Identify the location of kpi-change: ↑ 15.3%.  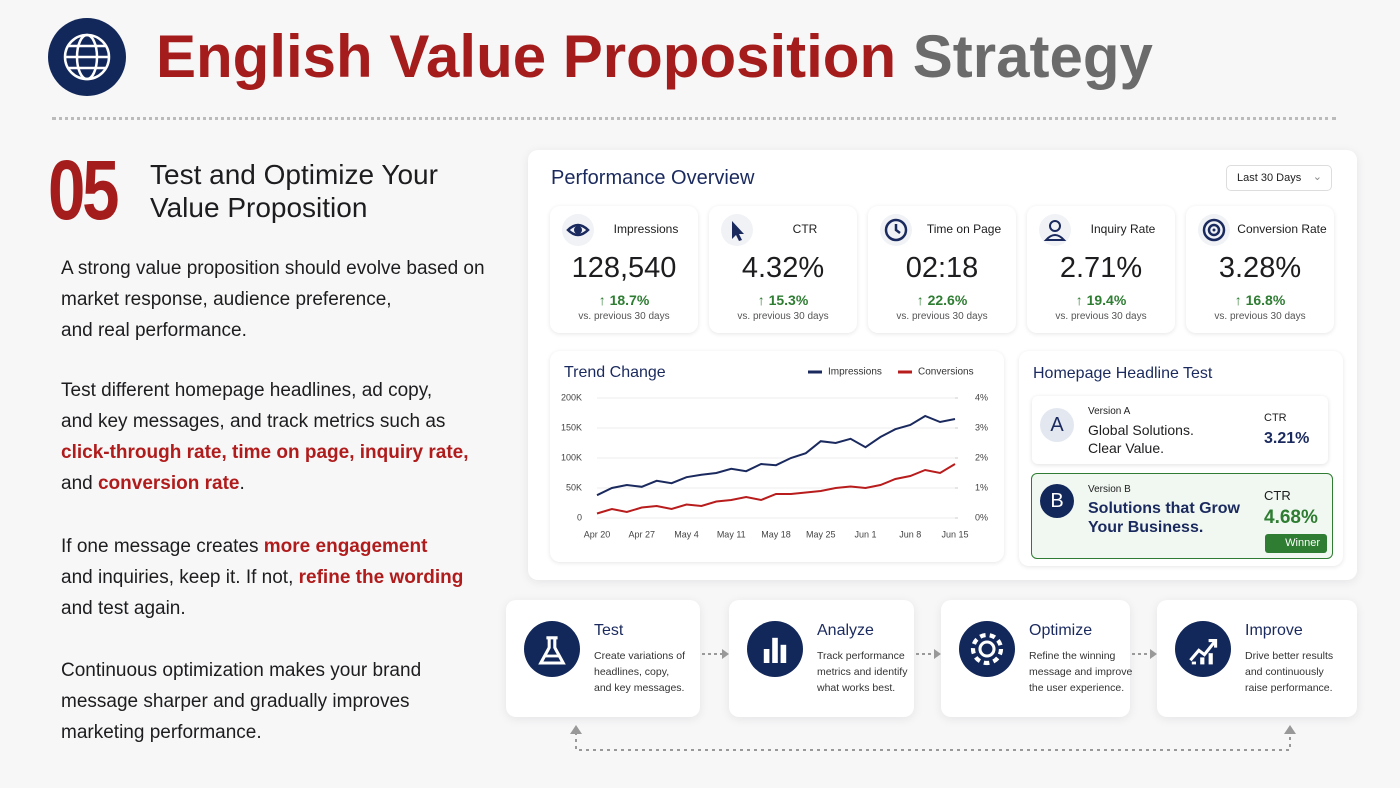
(783, 300).